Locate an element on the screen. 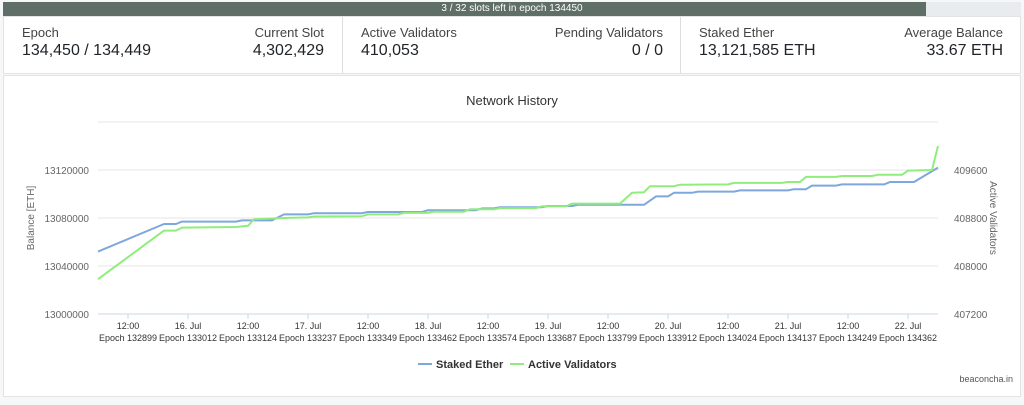 Image resolution: width=1024 pixels, height=405 pixels. y-tick-right: 408000 is located at coordinates (971, 267).